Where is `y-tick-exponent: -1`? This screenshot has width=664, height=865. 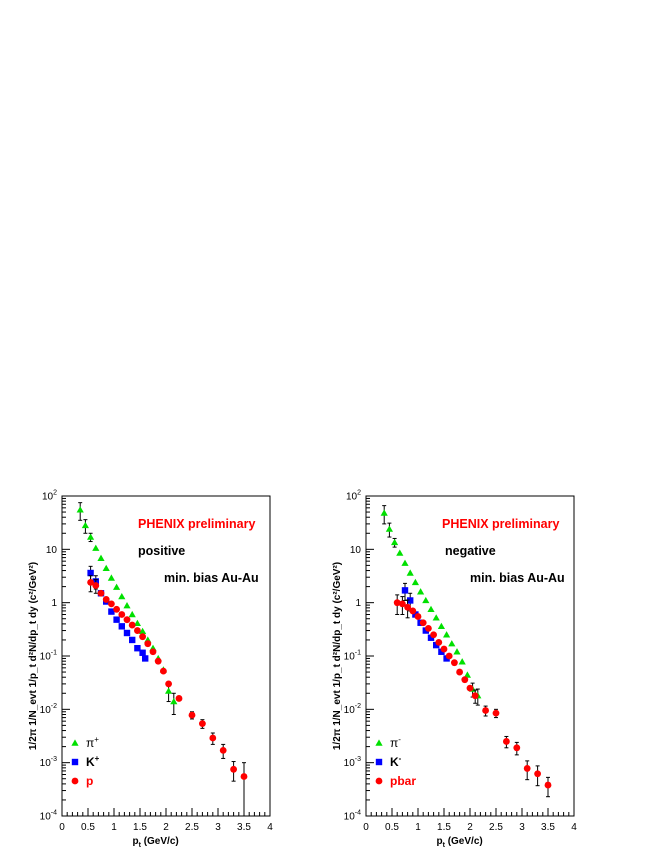
y-tick-exponent: -1 is located at coordinates (358, 653).